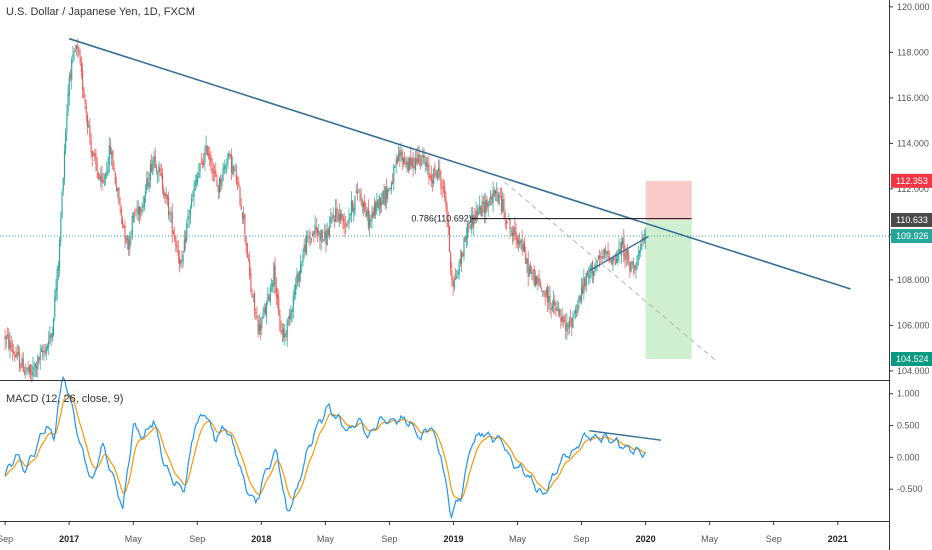  I want to click on trendline-local, so click(618, 254).